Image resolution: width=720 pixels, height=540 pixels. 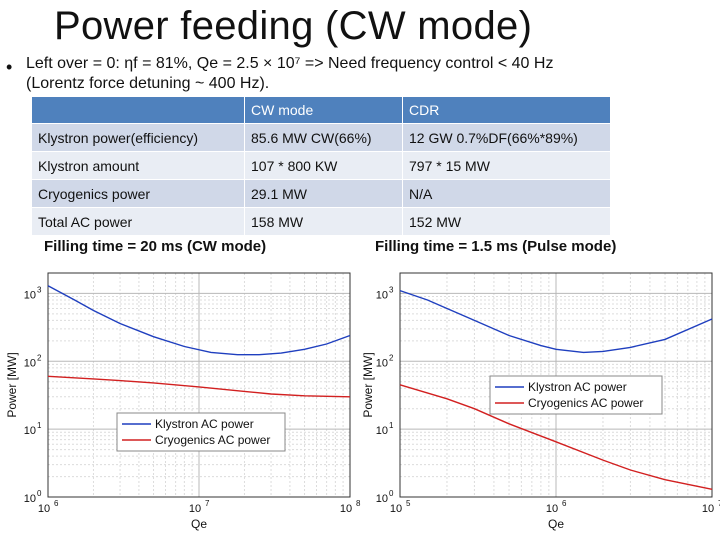 I want to click on table-cell: Klystron amount, so click(x=138, y=165).